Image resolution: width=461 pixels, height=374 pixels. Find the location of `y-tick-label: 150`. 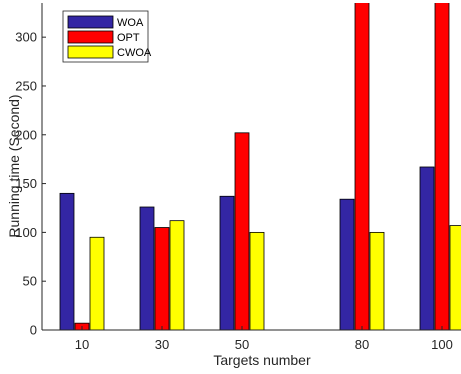

y-tick-label: 150 is located at coordinates (26, 183).